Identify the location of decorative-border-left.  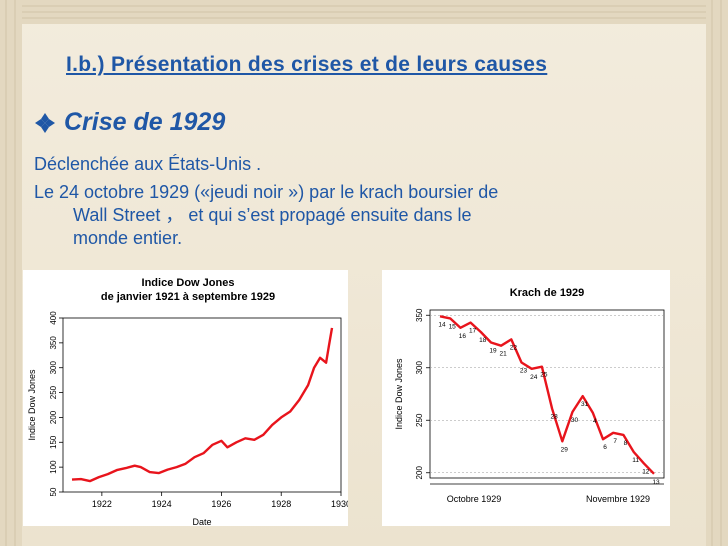
(11, 273).